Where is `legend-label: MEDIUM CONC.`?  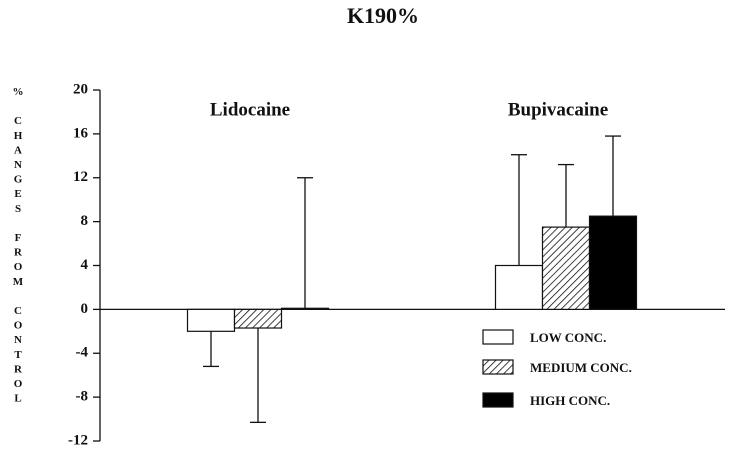
legend-label: MEDIUM CONC. is located at coordinates (581, 367).